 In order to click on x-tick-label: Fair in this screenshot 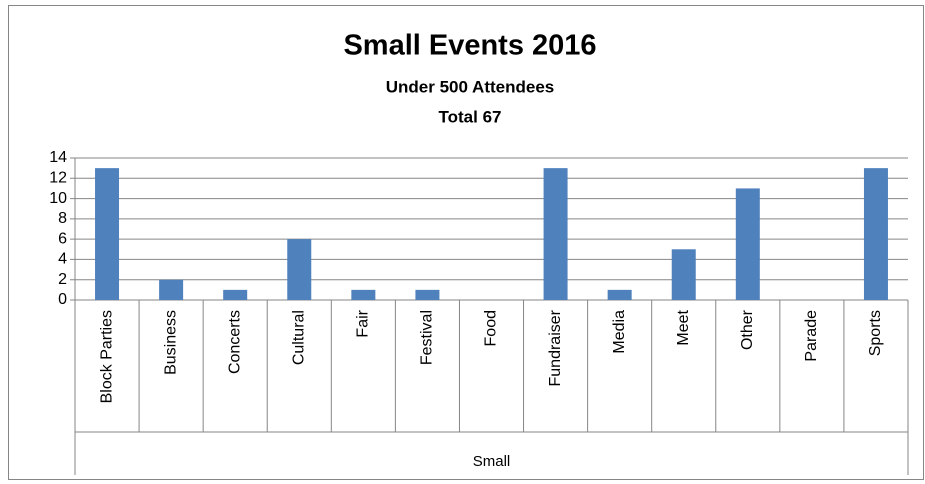, I will do `click(363, 323)`.